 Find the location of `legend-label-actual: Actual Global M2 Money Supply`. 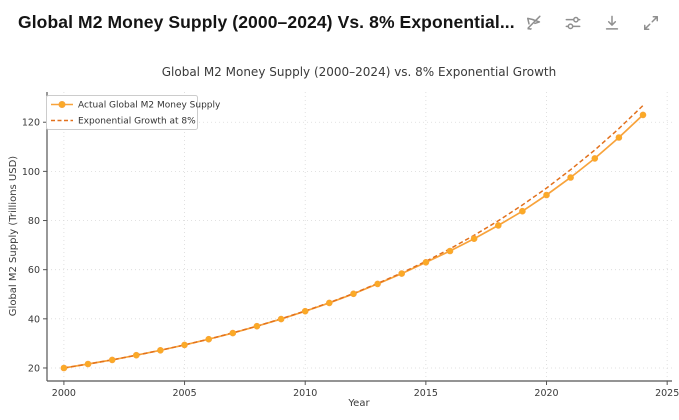

legend-label-actual: Actual Global M2 Money Supply is located at coordinates (149, 106).